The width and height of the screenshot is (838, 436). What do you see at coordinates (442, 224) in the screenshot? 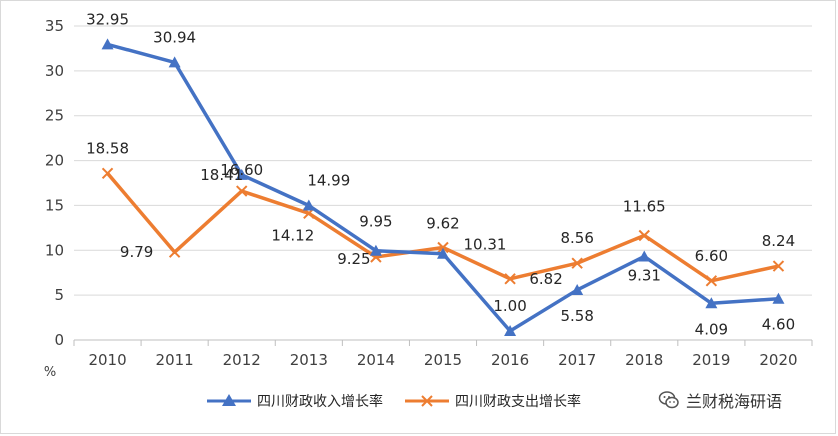
I see `data-label-revenue: 9.62` at bounding box center [442, 224].